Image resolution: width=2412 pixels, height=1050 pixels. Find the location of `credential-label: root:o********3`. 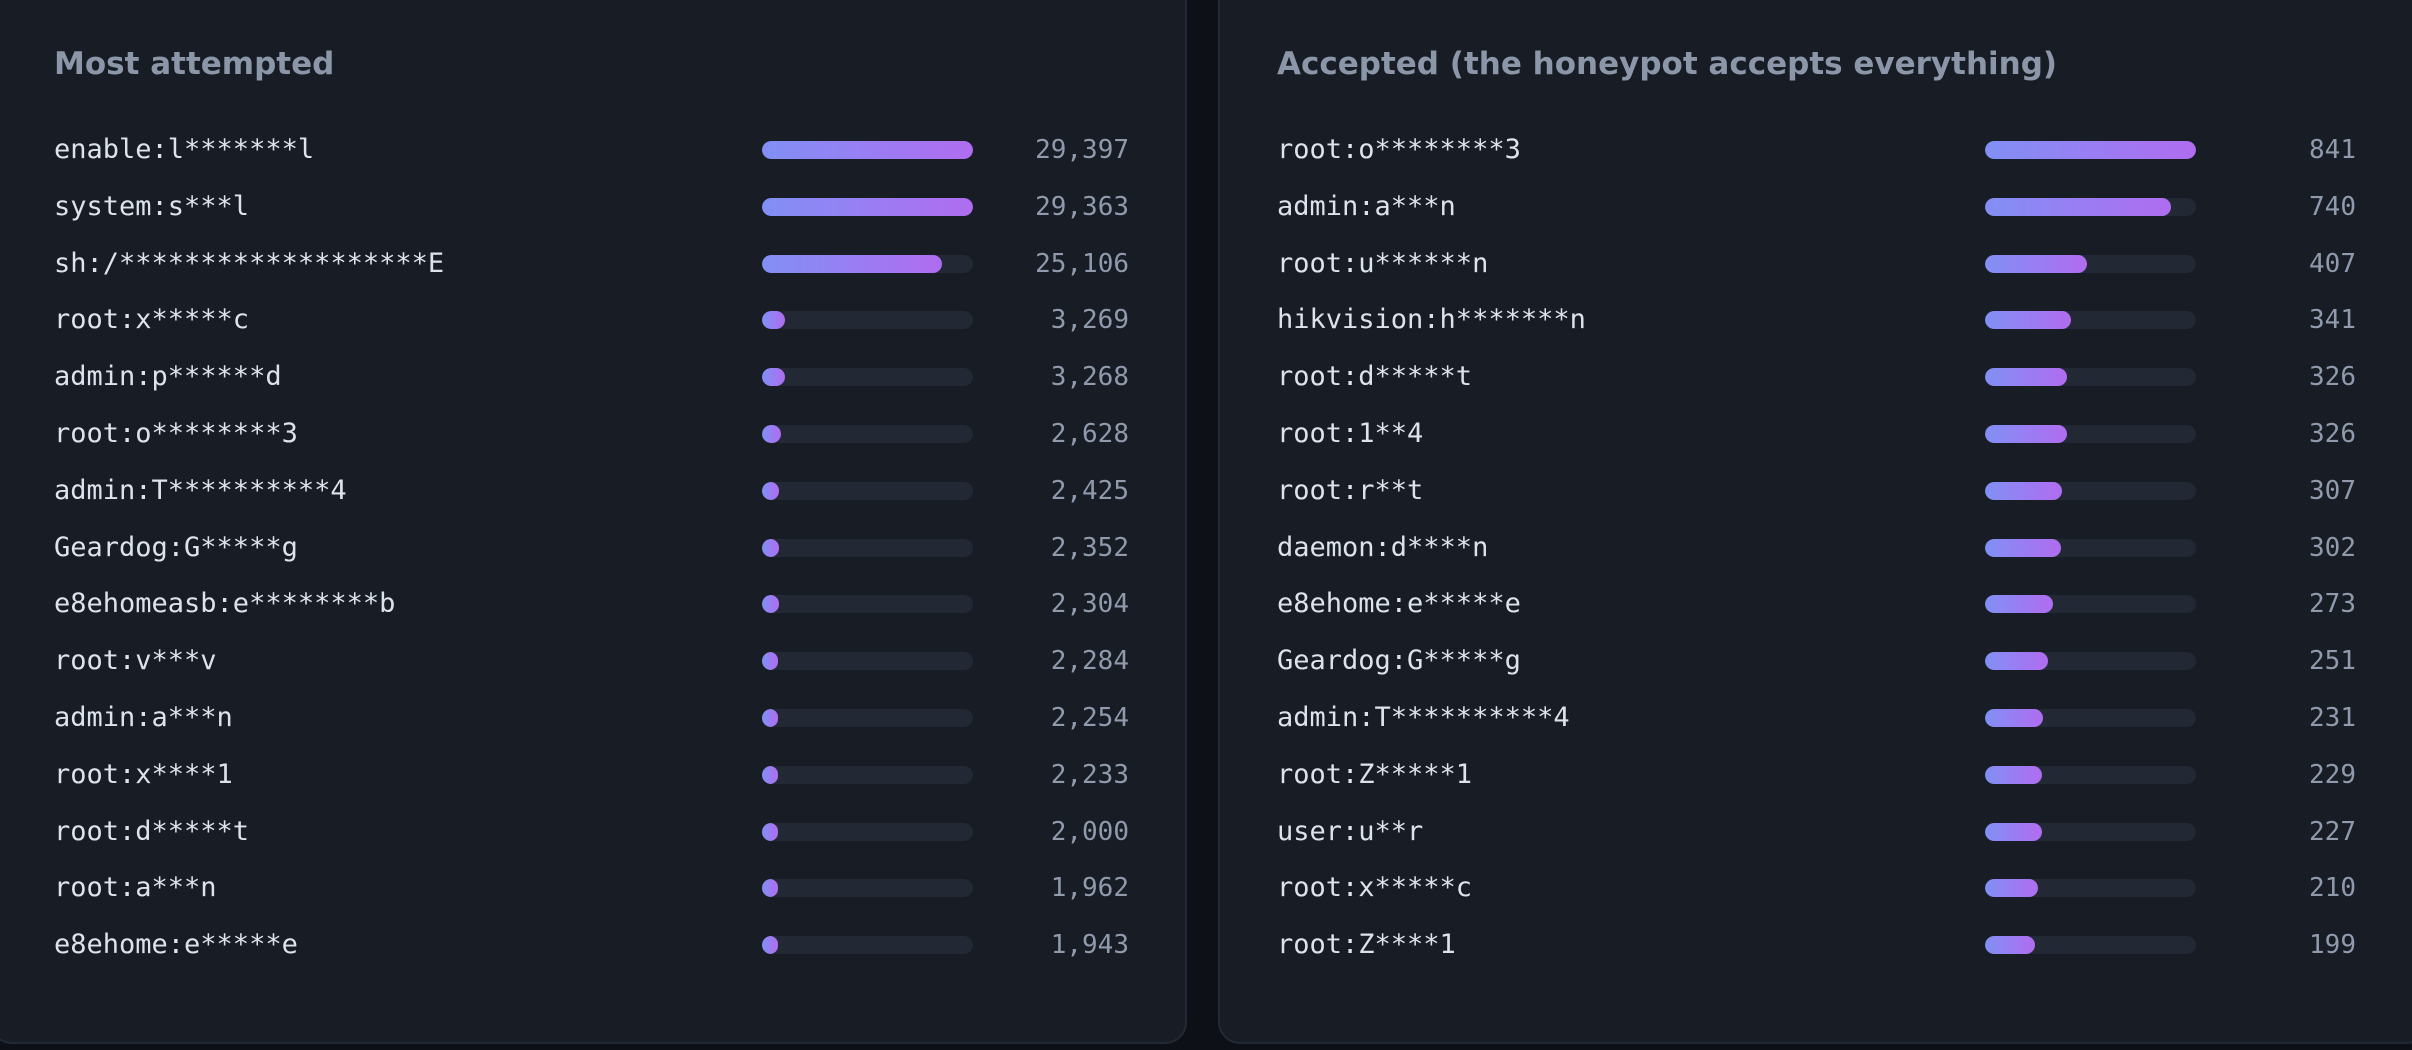

credential-label: root:o********3 is located at coordinates (1399, 149).